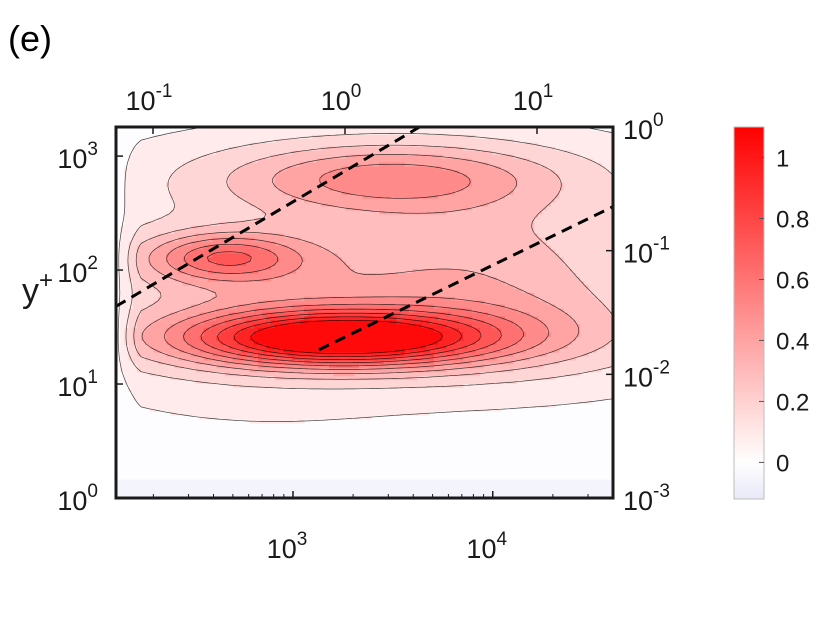 The height and width of the screenshot is (623, 830). I want to click on tick-exponent: -2, so click(661, 367).